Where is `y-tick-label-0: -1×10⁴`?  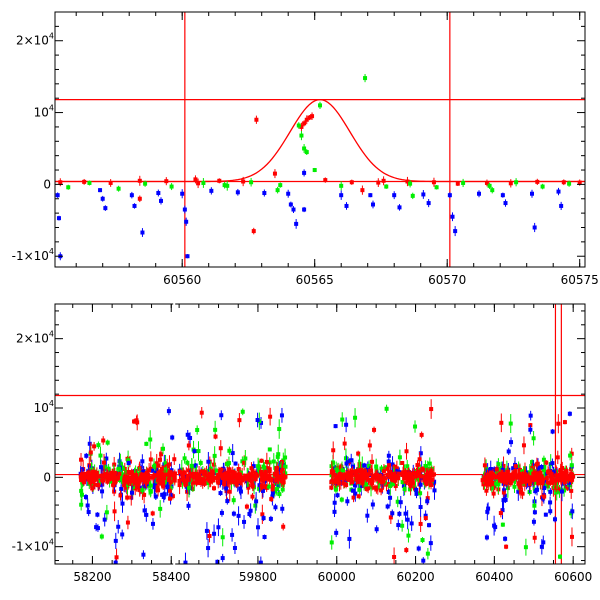 y-tick-label-0: -1×10⁴ is located at coordinates (33, 255).